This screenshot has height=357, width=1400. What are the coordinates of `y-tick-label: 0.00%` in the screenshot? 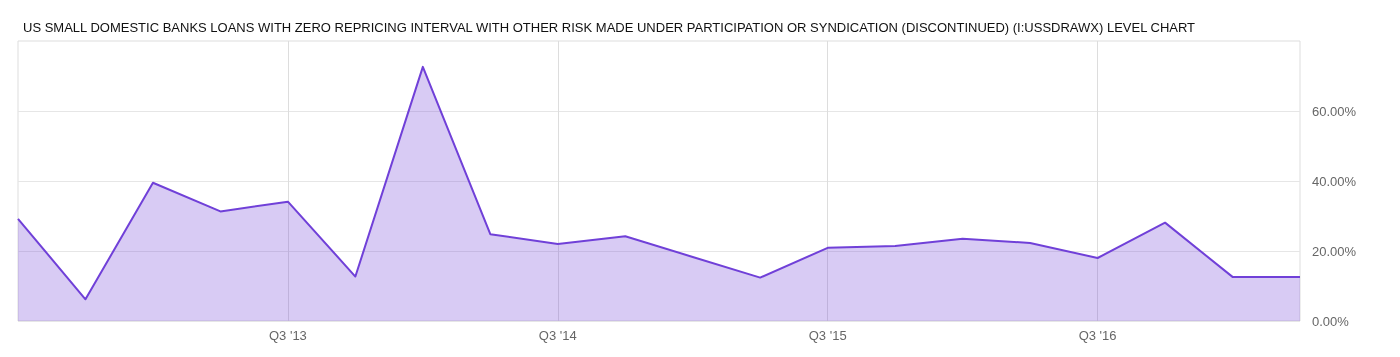 It's located at (1331, 321).